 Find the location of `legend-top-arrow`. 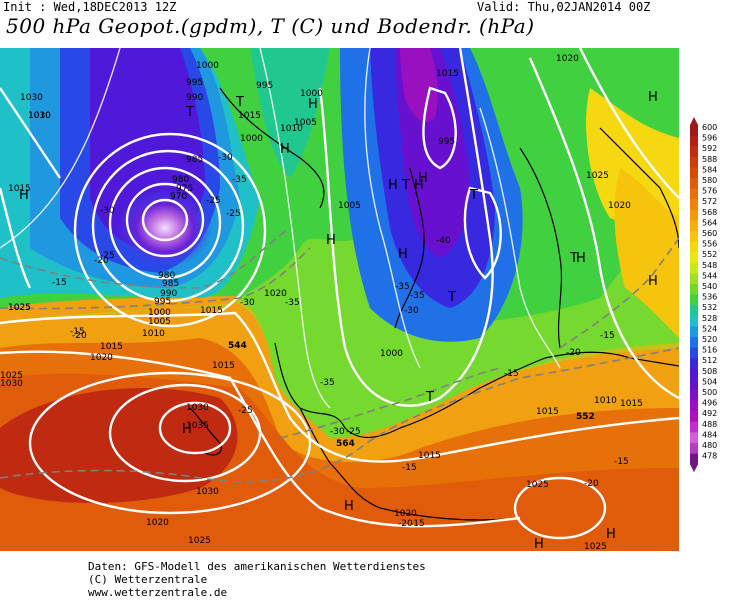

legend-top-arrow is located at coordinates (694, 121).